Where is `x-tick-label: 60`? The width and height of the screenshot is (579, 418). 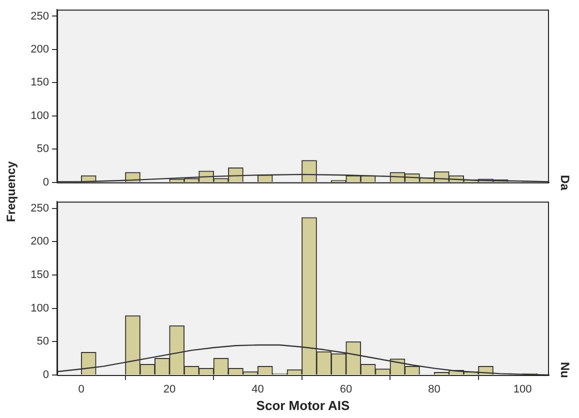 x-tick-label: 60 is located at coordinates (346, 390).